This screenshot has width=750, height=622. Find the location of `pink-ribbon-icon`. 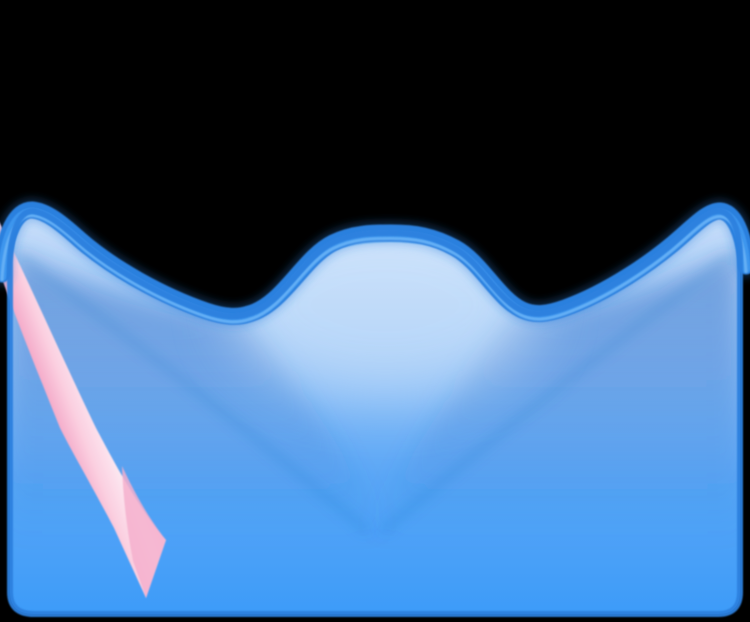

pink-ribbon-icon is located at coordinates (83, 410).